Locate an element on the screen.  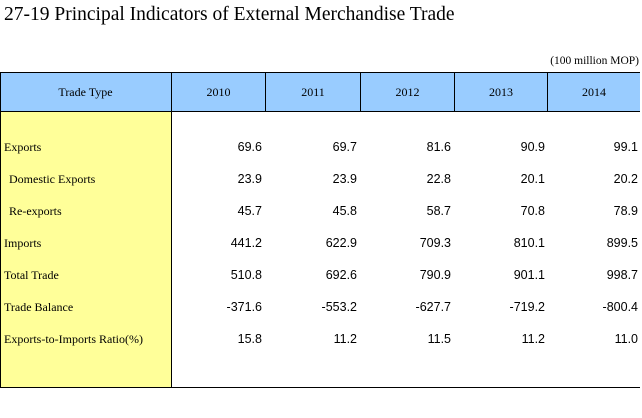
header-year-2013: 2013 is located at coordinates (501, 92).